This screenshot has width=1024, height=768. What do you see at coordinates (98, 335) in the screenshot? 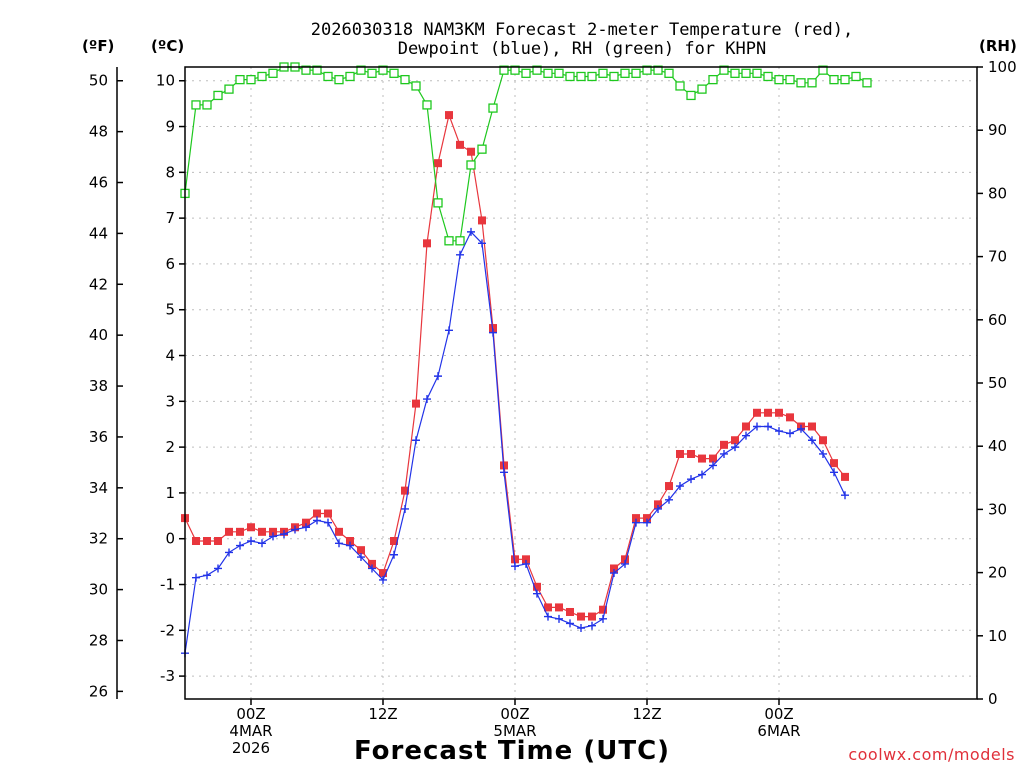
I see `fahrenheit-tick-label: 40` at bounding box center [98, 335].